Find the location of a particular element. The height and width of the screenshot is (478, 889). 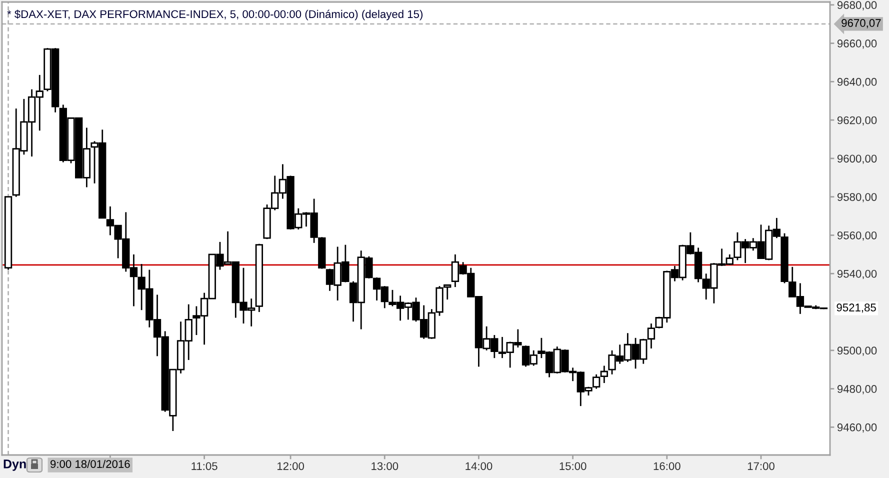

text: * $DAX-XET, DAX PERFORMANCE-INDEX, 5, 00:00-00:00 (Dinámico) (delayed 15) is located at coordinates (214, 15).